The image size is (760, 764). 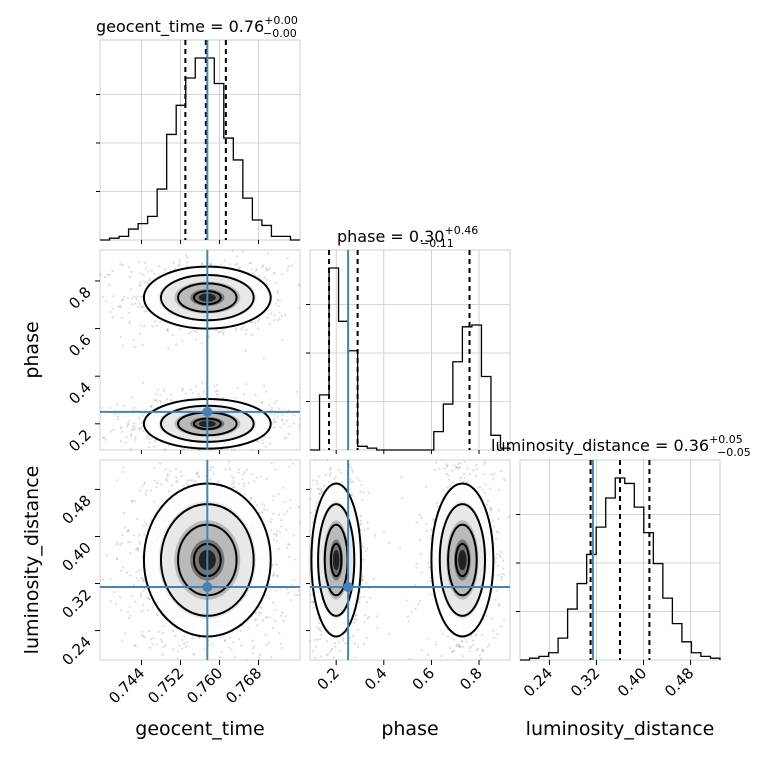 I want to click on xlabel-phase: phase, so click(x=409, y=729).